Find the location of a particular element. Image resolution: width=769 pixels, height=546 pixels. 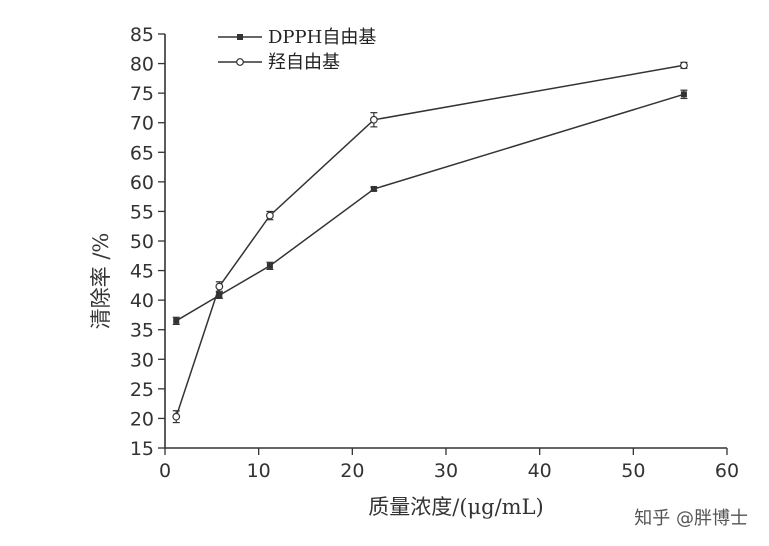

y-tick-label: 40 is located at coordinates (142, 301).